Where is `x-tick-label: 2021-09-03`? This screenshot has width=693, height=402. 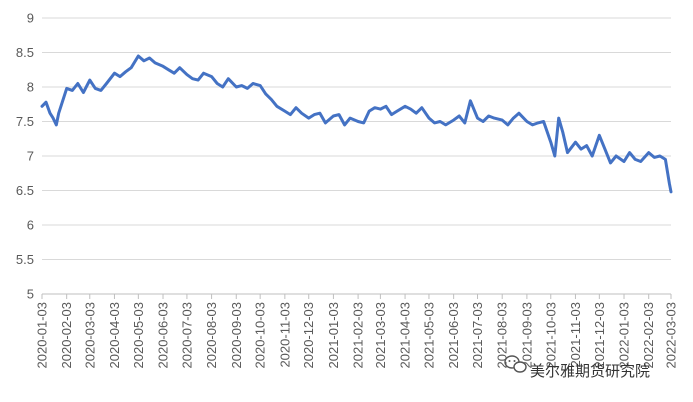 x-tick-label: 2021-09-03 is located at coordinates (526, 335).